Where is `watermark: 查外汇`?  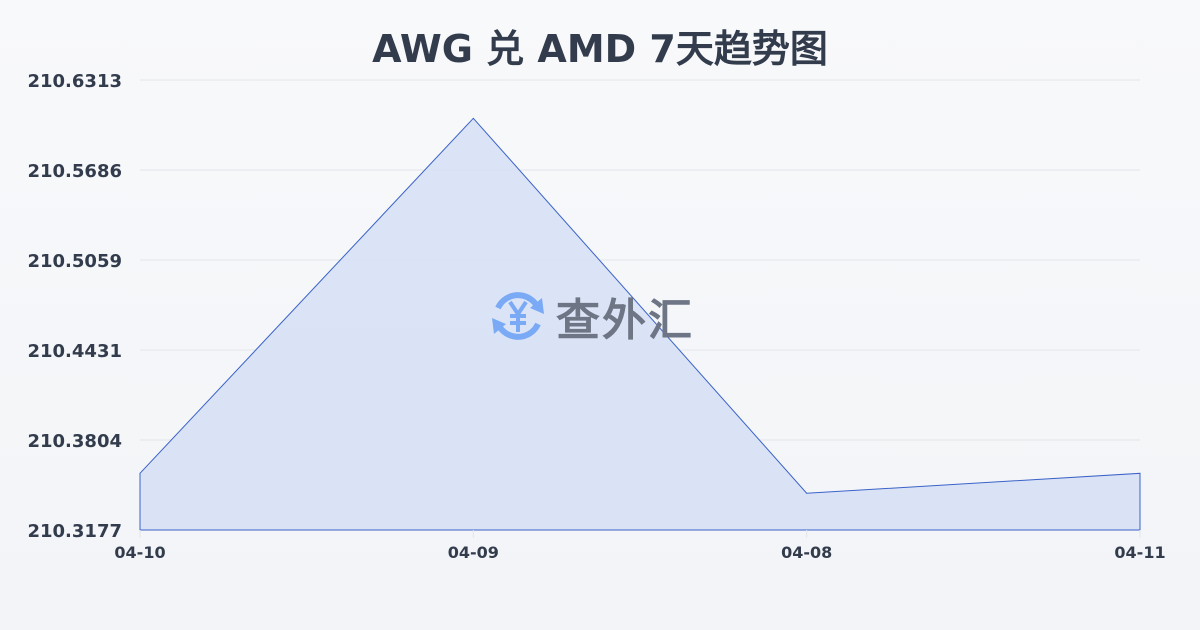 watermark: 查外汇 is located at coordinates (591, 316).